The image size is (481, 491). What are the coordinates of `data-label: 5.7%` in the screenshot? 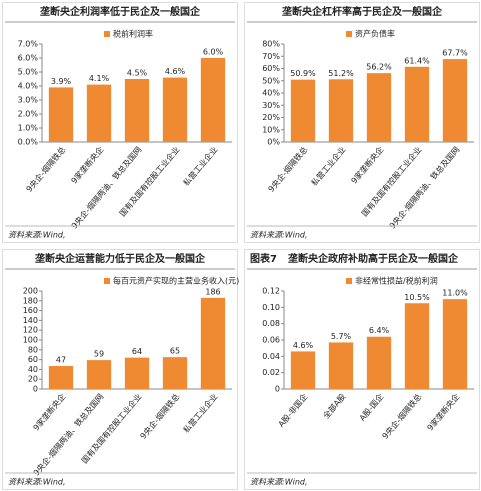 It's located at (341, 336).